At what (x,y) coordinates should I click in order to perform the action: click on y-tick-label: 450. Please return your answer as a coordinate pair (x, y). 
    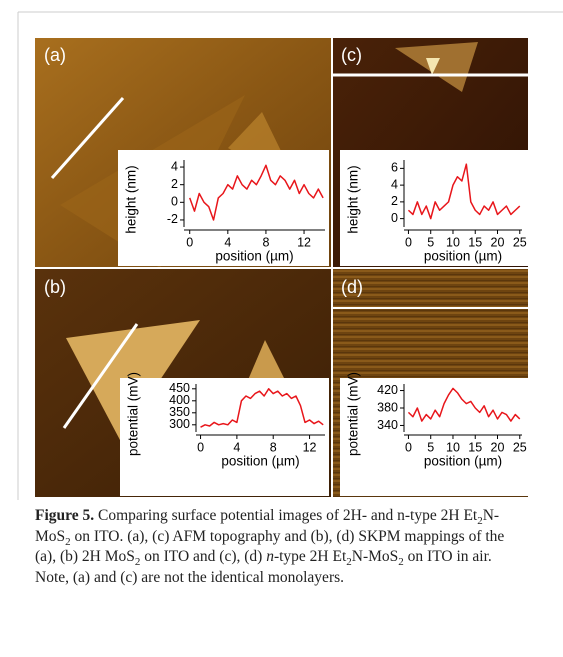
    Looking at the image, I should click on (179, 388).